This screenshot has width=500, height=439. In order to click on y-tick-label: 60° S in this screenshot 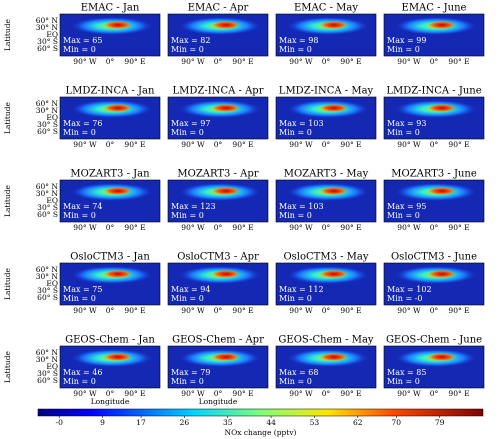, I will do `click(47, 131)`.